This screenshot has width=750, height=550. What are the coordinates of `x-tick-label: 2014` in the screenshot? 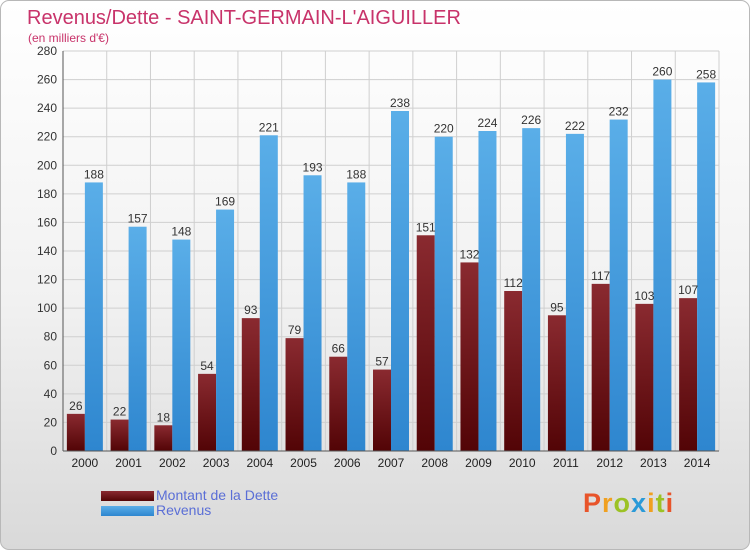 It's located at (697, 463).